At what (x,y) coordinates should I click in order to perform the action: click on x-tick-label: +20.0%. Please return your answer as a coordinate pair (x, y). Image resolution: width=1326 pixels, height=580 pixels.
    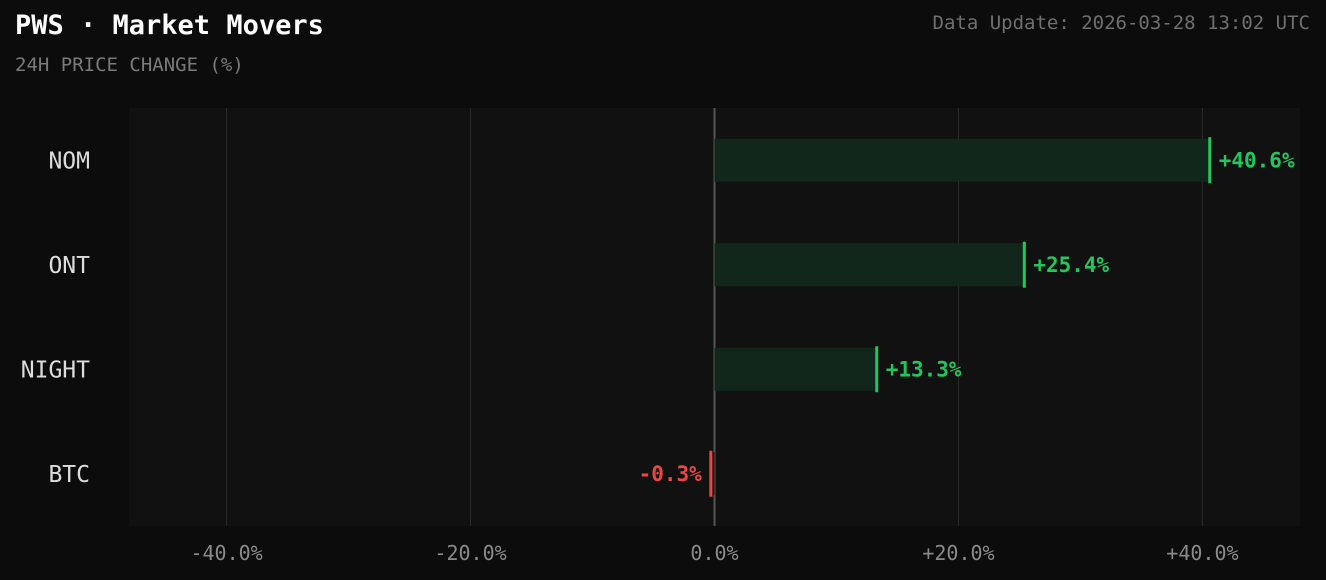
    Looking at the image, I should click on (958, 553).